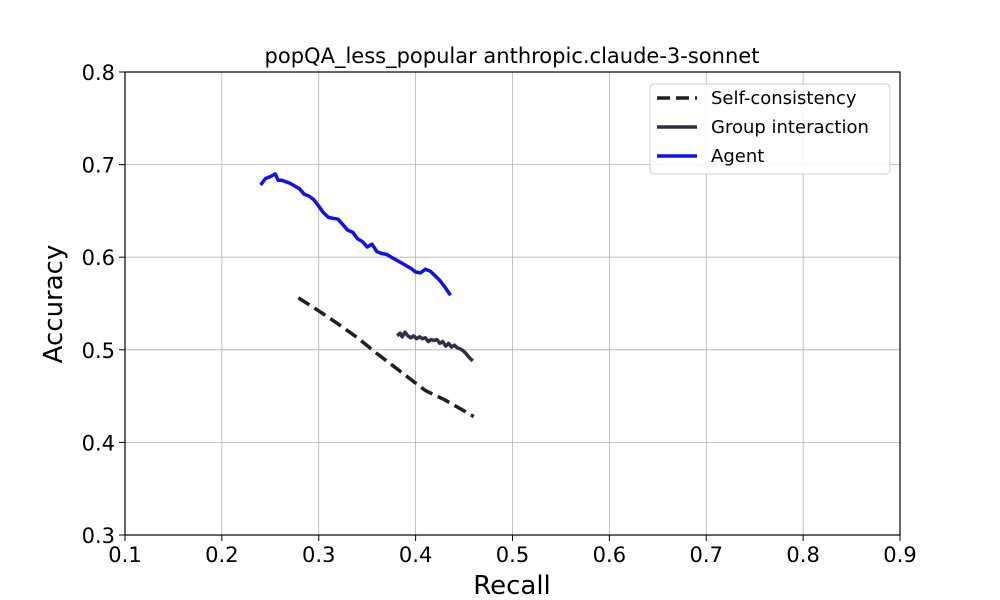  What do you see at coordinates (435, 346) in the screenshot?
I see `series-line-group-interaction` at bounding box center [435, 346].